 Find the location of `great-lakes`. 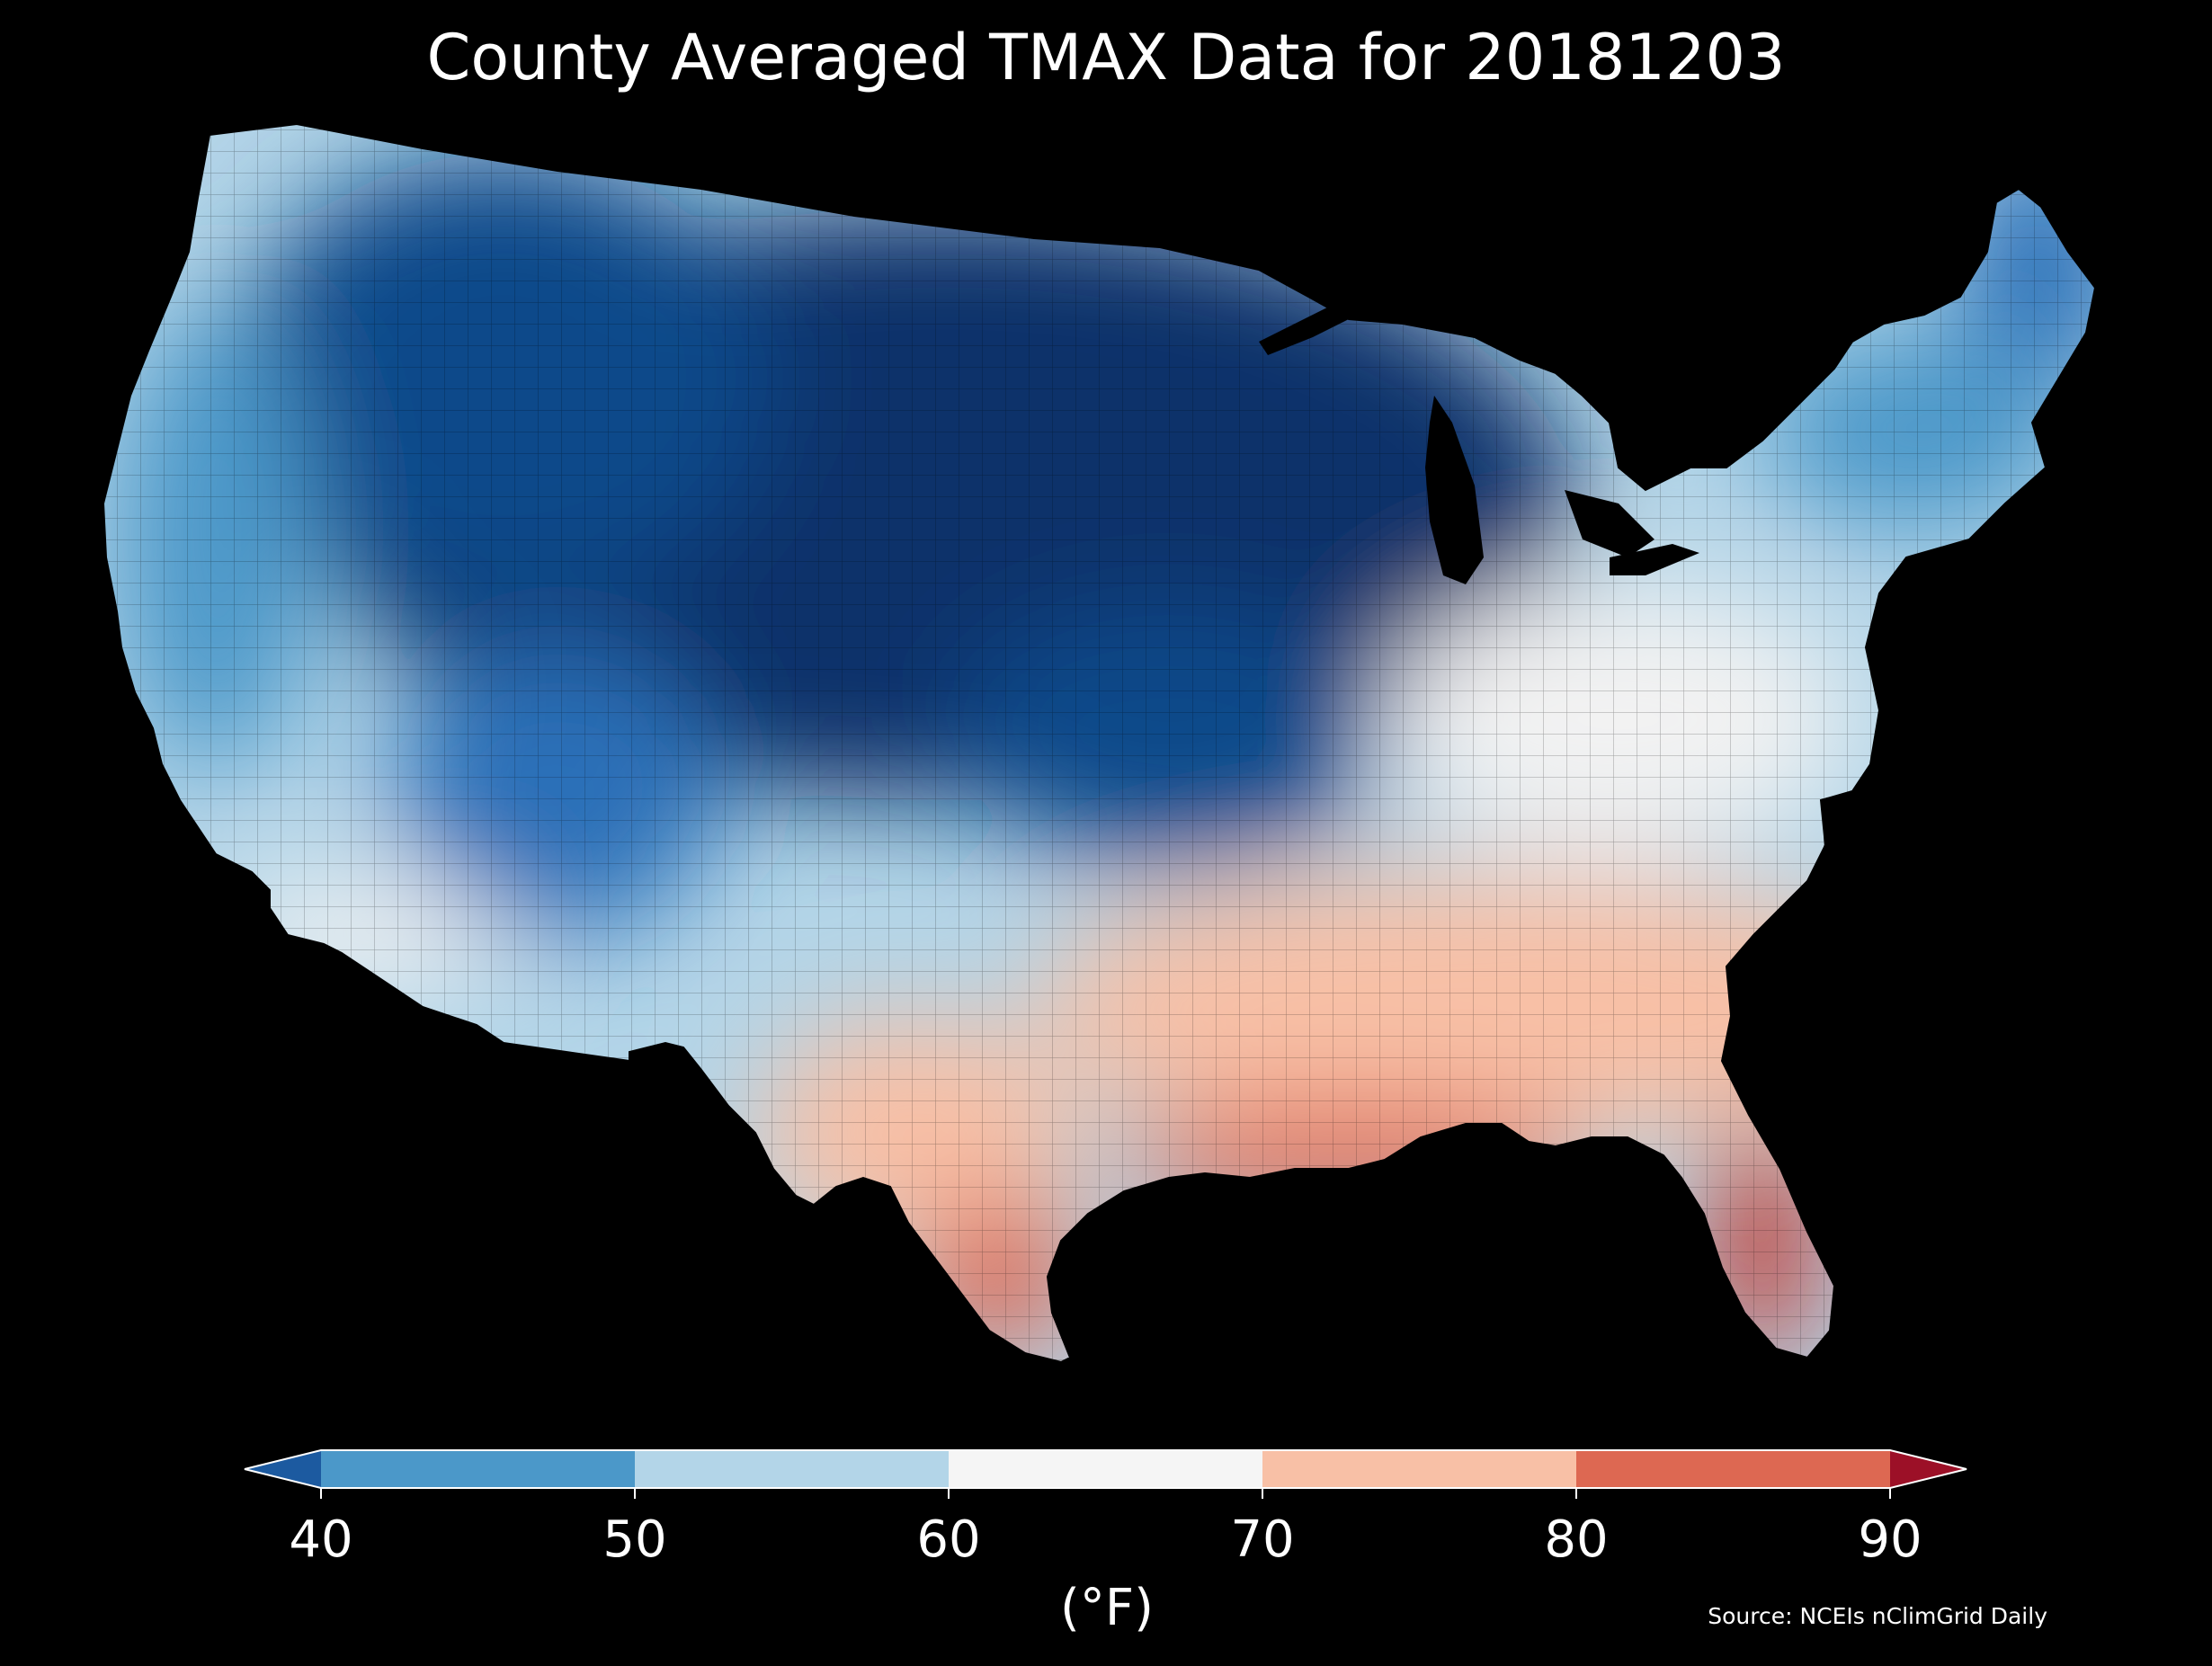

great-lakes is located at coordinates (1479, 436).